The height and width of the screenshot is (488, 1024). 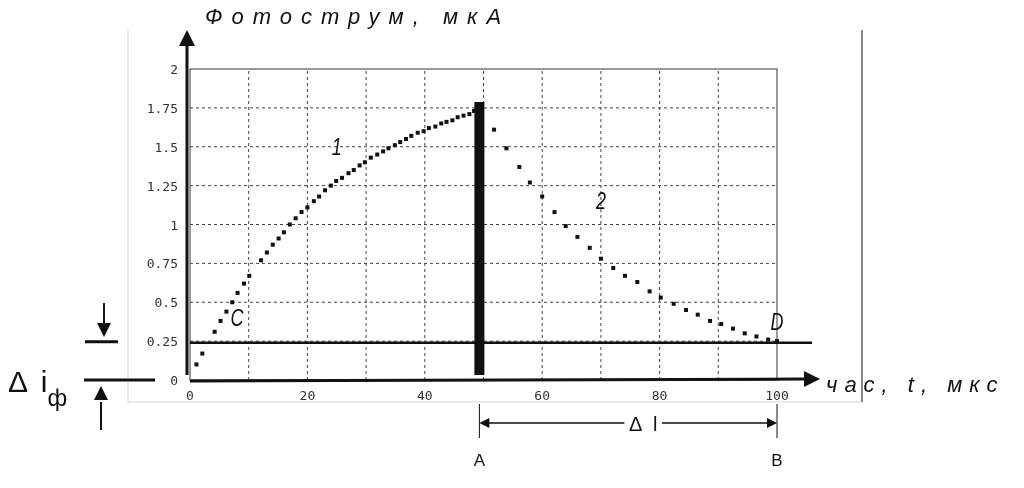 What do you see at coordinates (777, 460) in the screenshot?
I see `text: B` at bounding box center [777, 460].